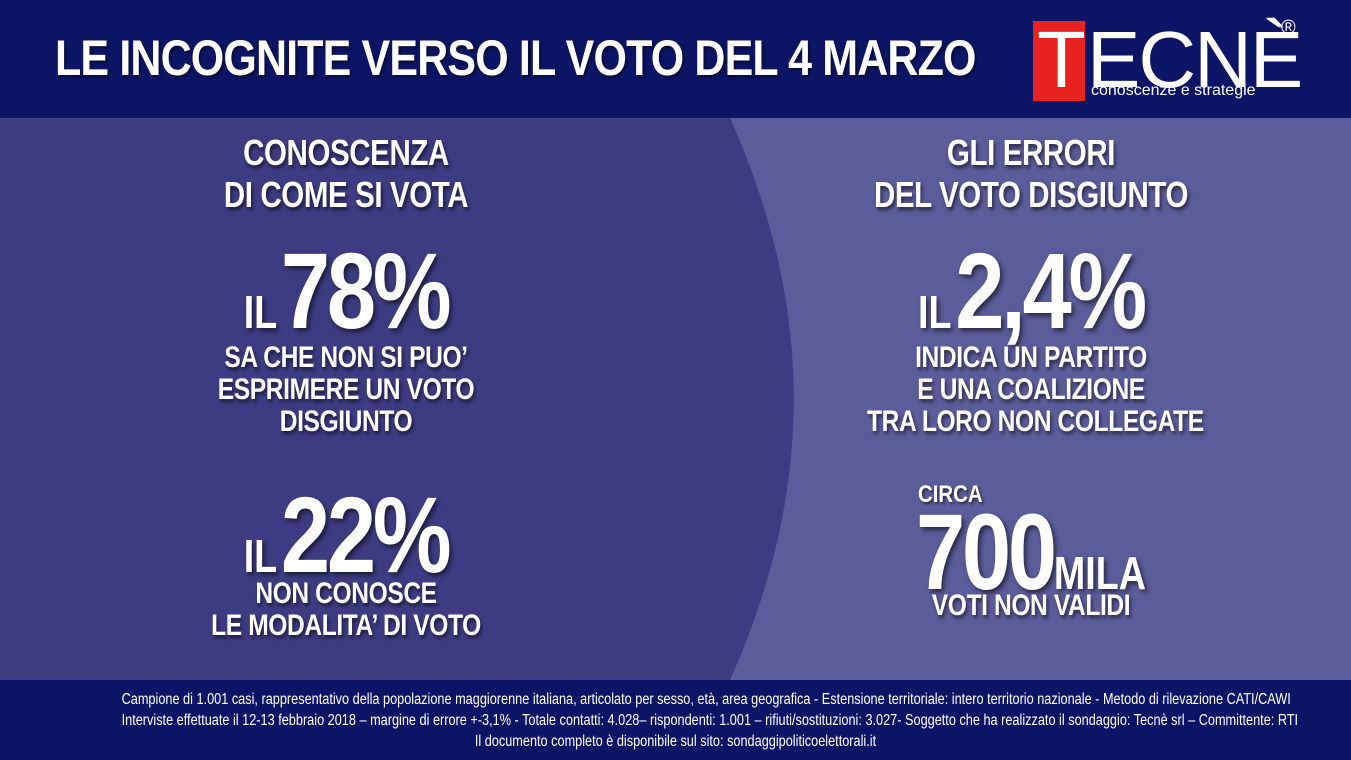 The image size is (1351, 760). Describe the element at coordinates (260, 556) in the screenshot. I see `stat-22-prefix: IL` at that location.